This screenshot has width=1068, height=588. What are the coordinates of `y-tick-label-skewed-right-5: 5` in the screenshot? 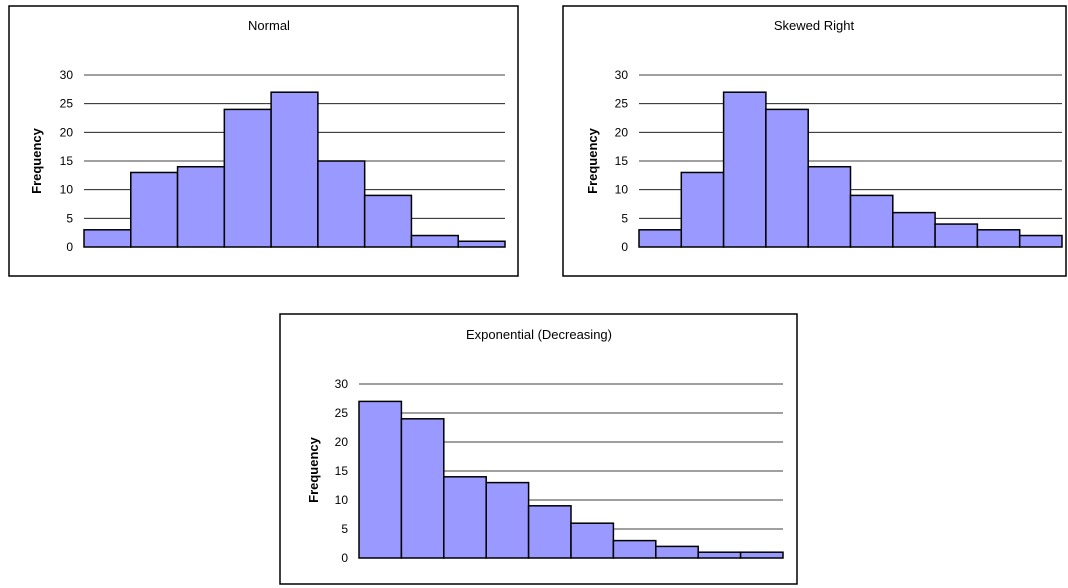 It's located at (624, 218).